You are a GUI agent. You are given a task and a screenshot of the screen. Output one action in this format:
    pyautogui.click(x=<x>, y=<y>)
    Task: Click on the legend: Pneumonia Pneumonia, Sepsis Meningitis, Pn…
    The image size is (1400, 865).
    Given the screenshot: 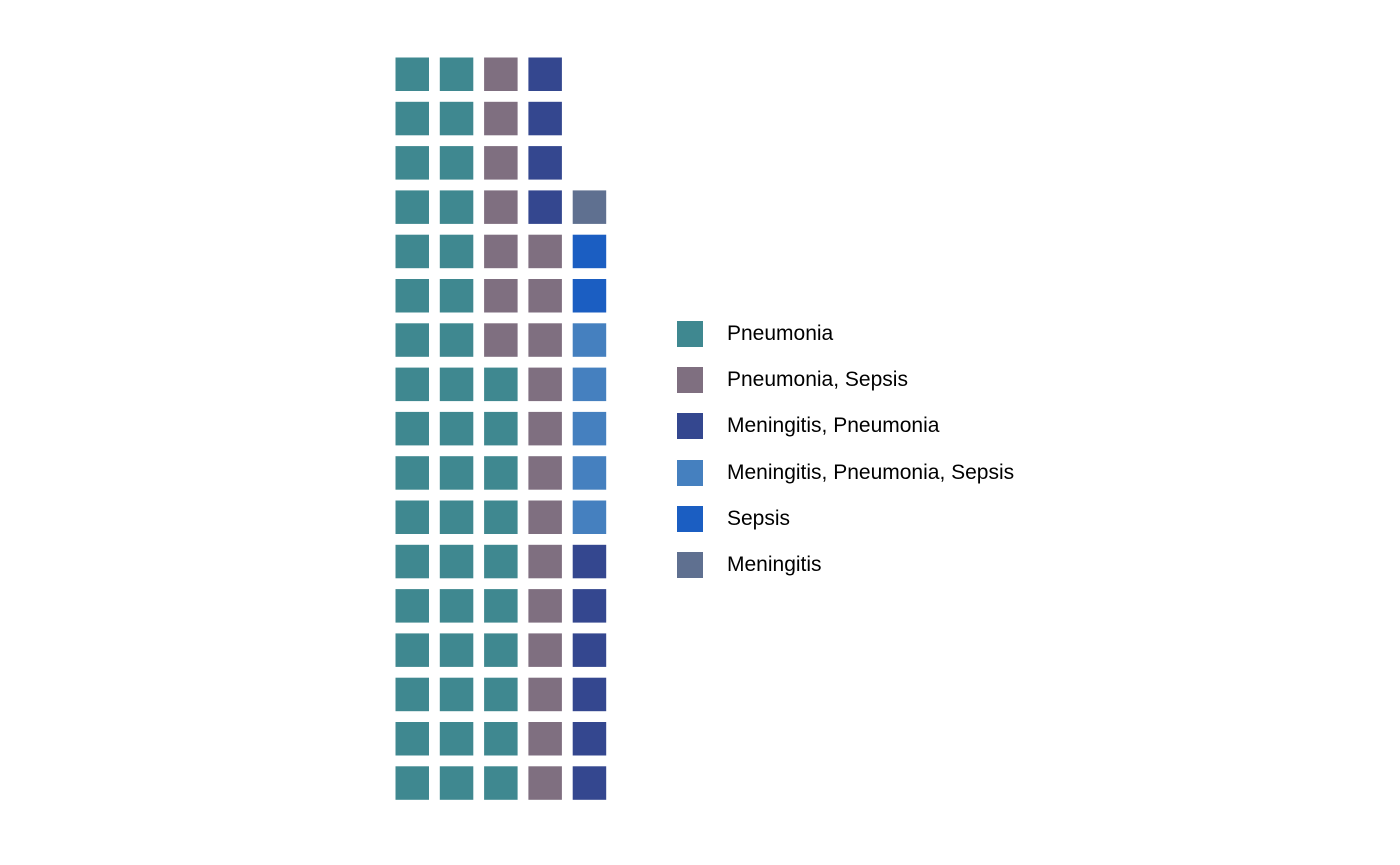 What is the action you would take?
    pyautogui.click(x=845, y=459)
    